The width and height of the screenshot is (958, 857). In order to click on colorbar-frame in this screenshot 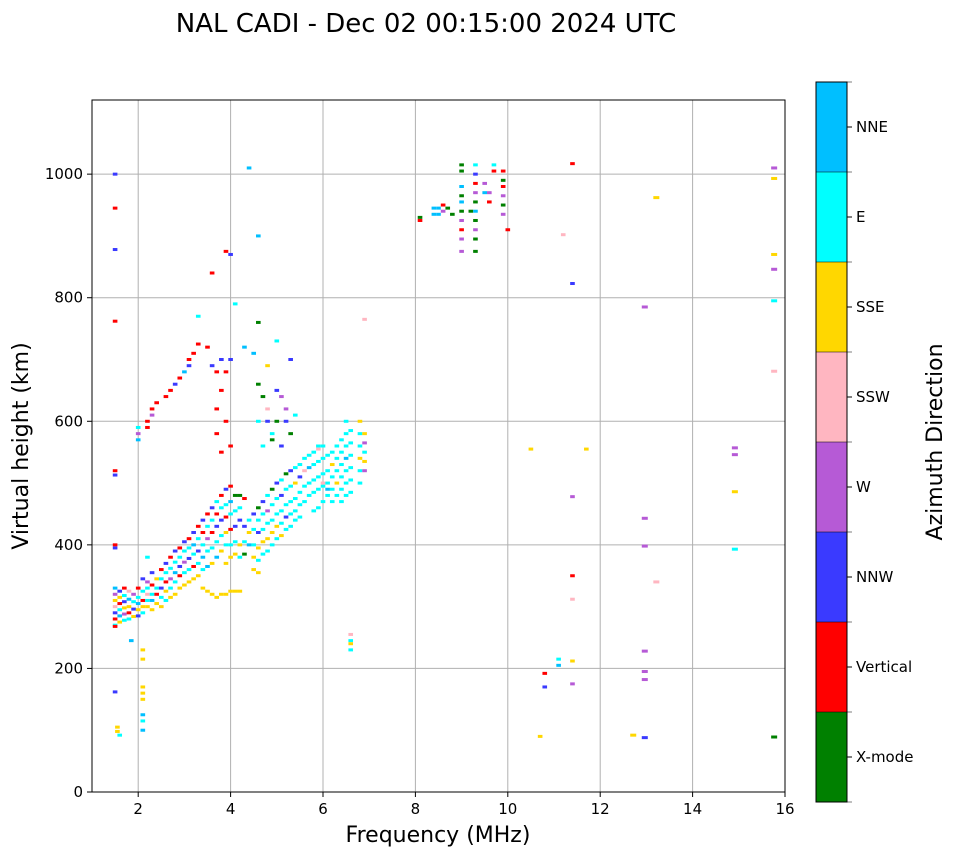, I will do `click(831, 442)`.